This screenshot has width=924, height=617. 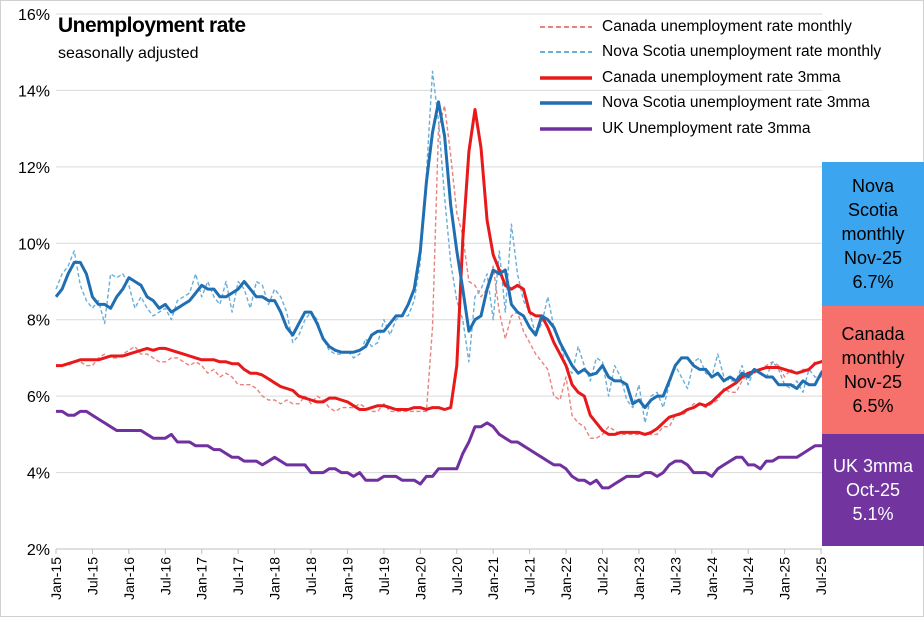 What do you see at coordinates (566, 129) in the screenshot?
I see `legend-swatch-uk-3mma` at bounding box center [566, 129].